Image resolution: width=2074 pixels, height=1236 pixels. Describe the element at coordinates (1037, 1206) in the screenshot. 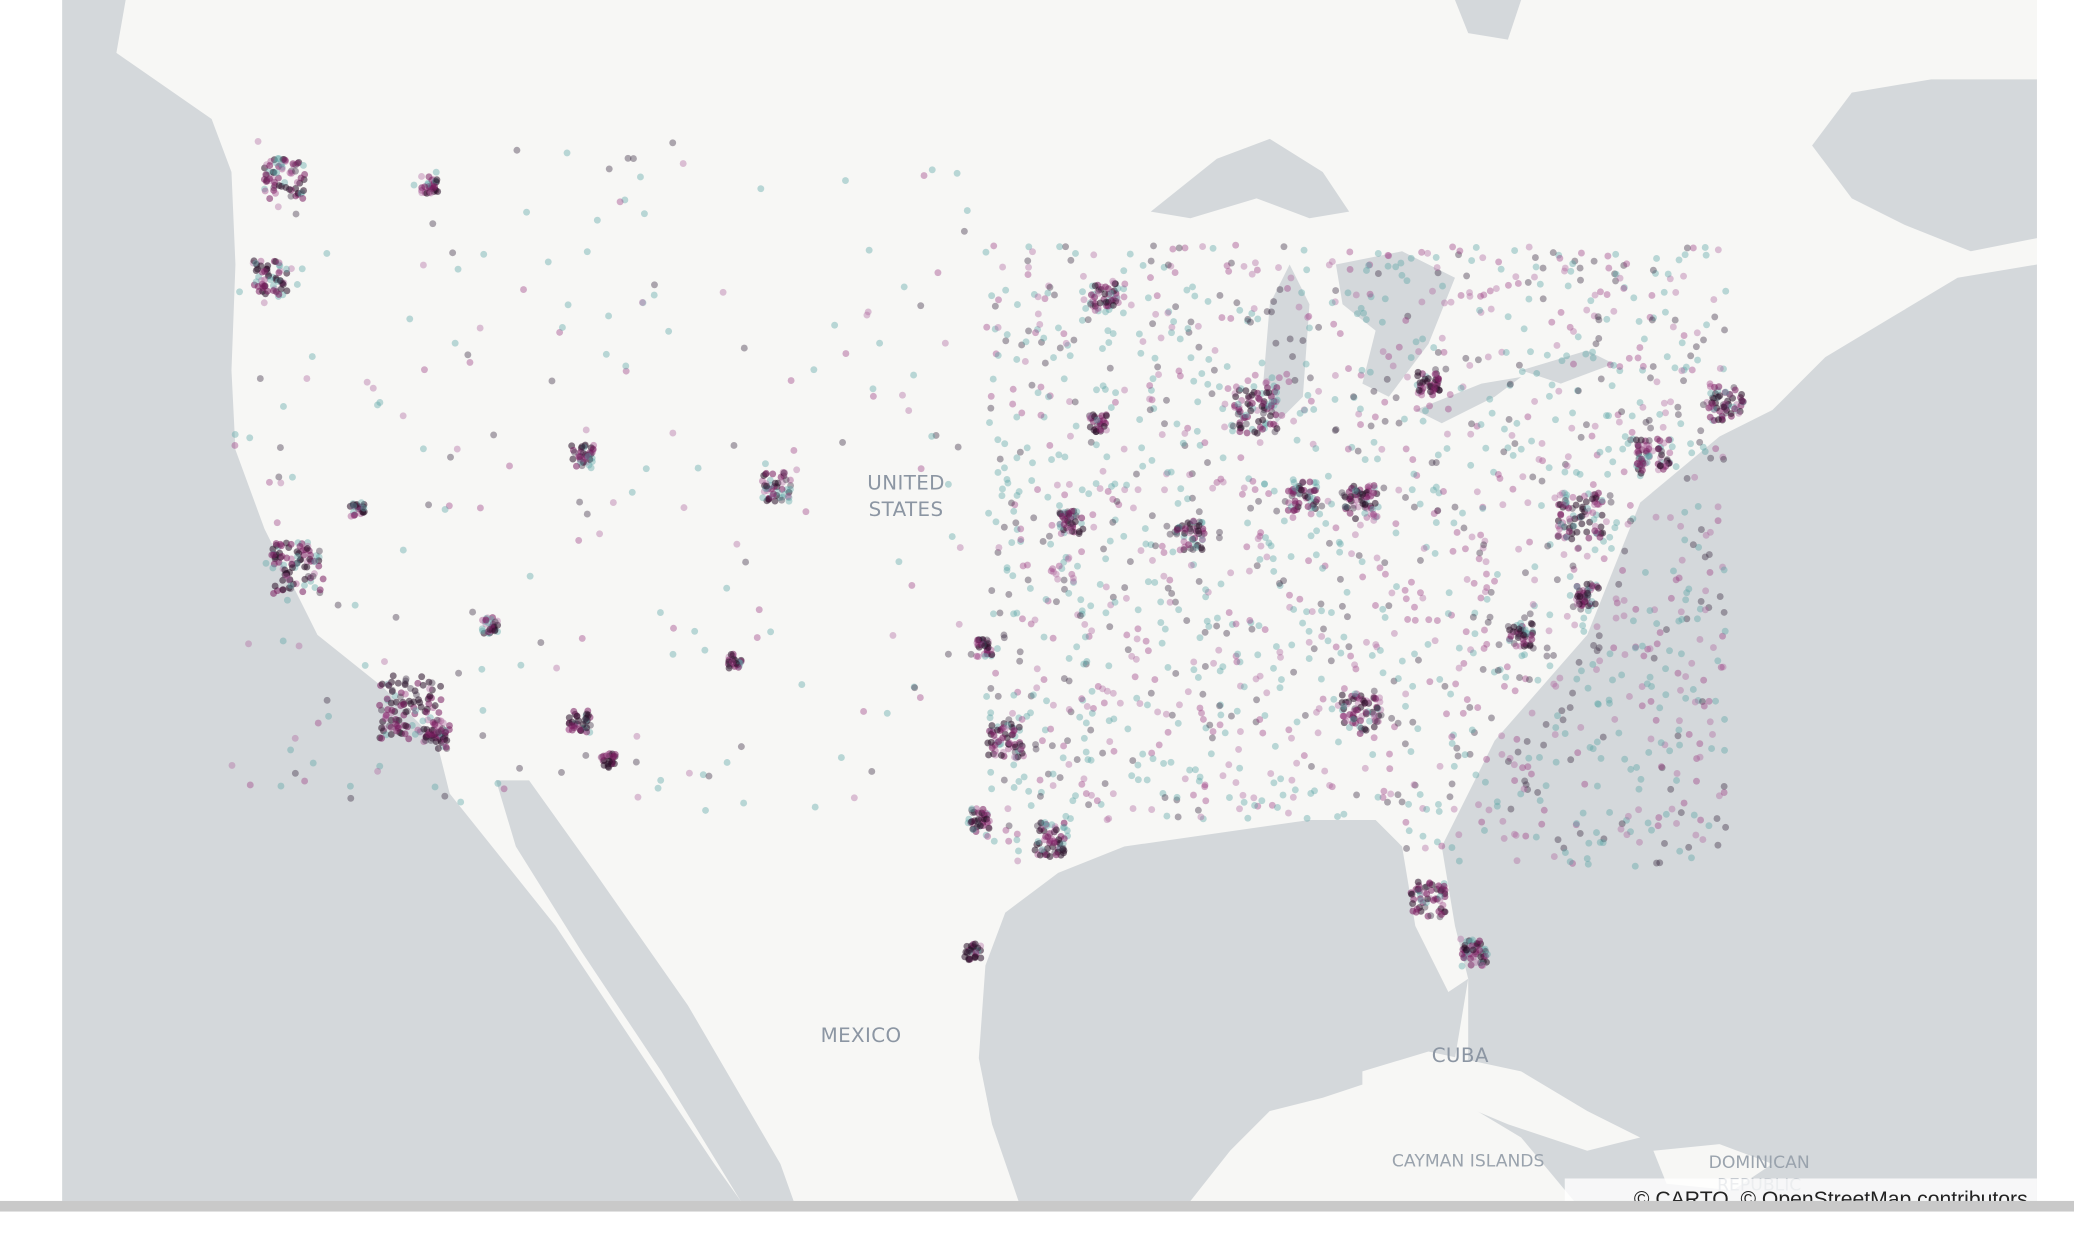

I see `scrollbar` at that location.